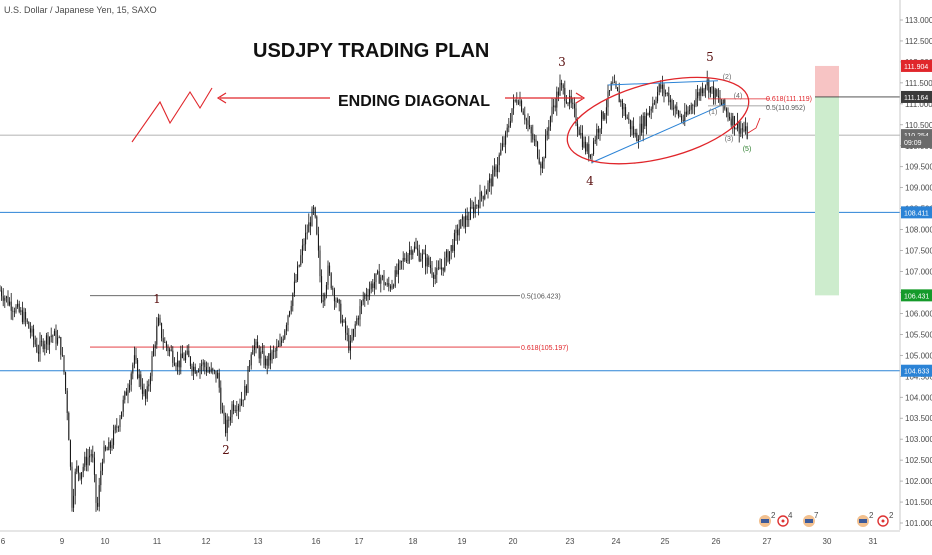  Describe the element at coordinates (172, 115) in the screenshot. I see `diagonal-sketch` at that location.